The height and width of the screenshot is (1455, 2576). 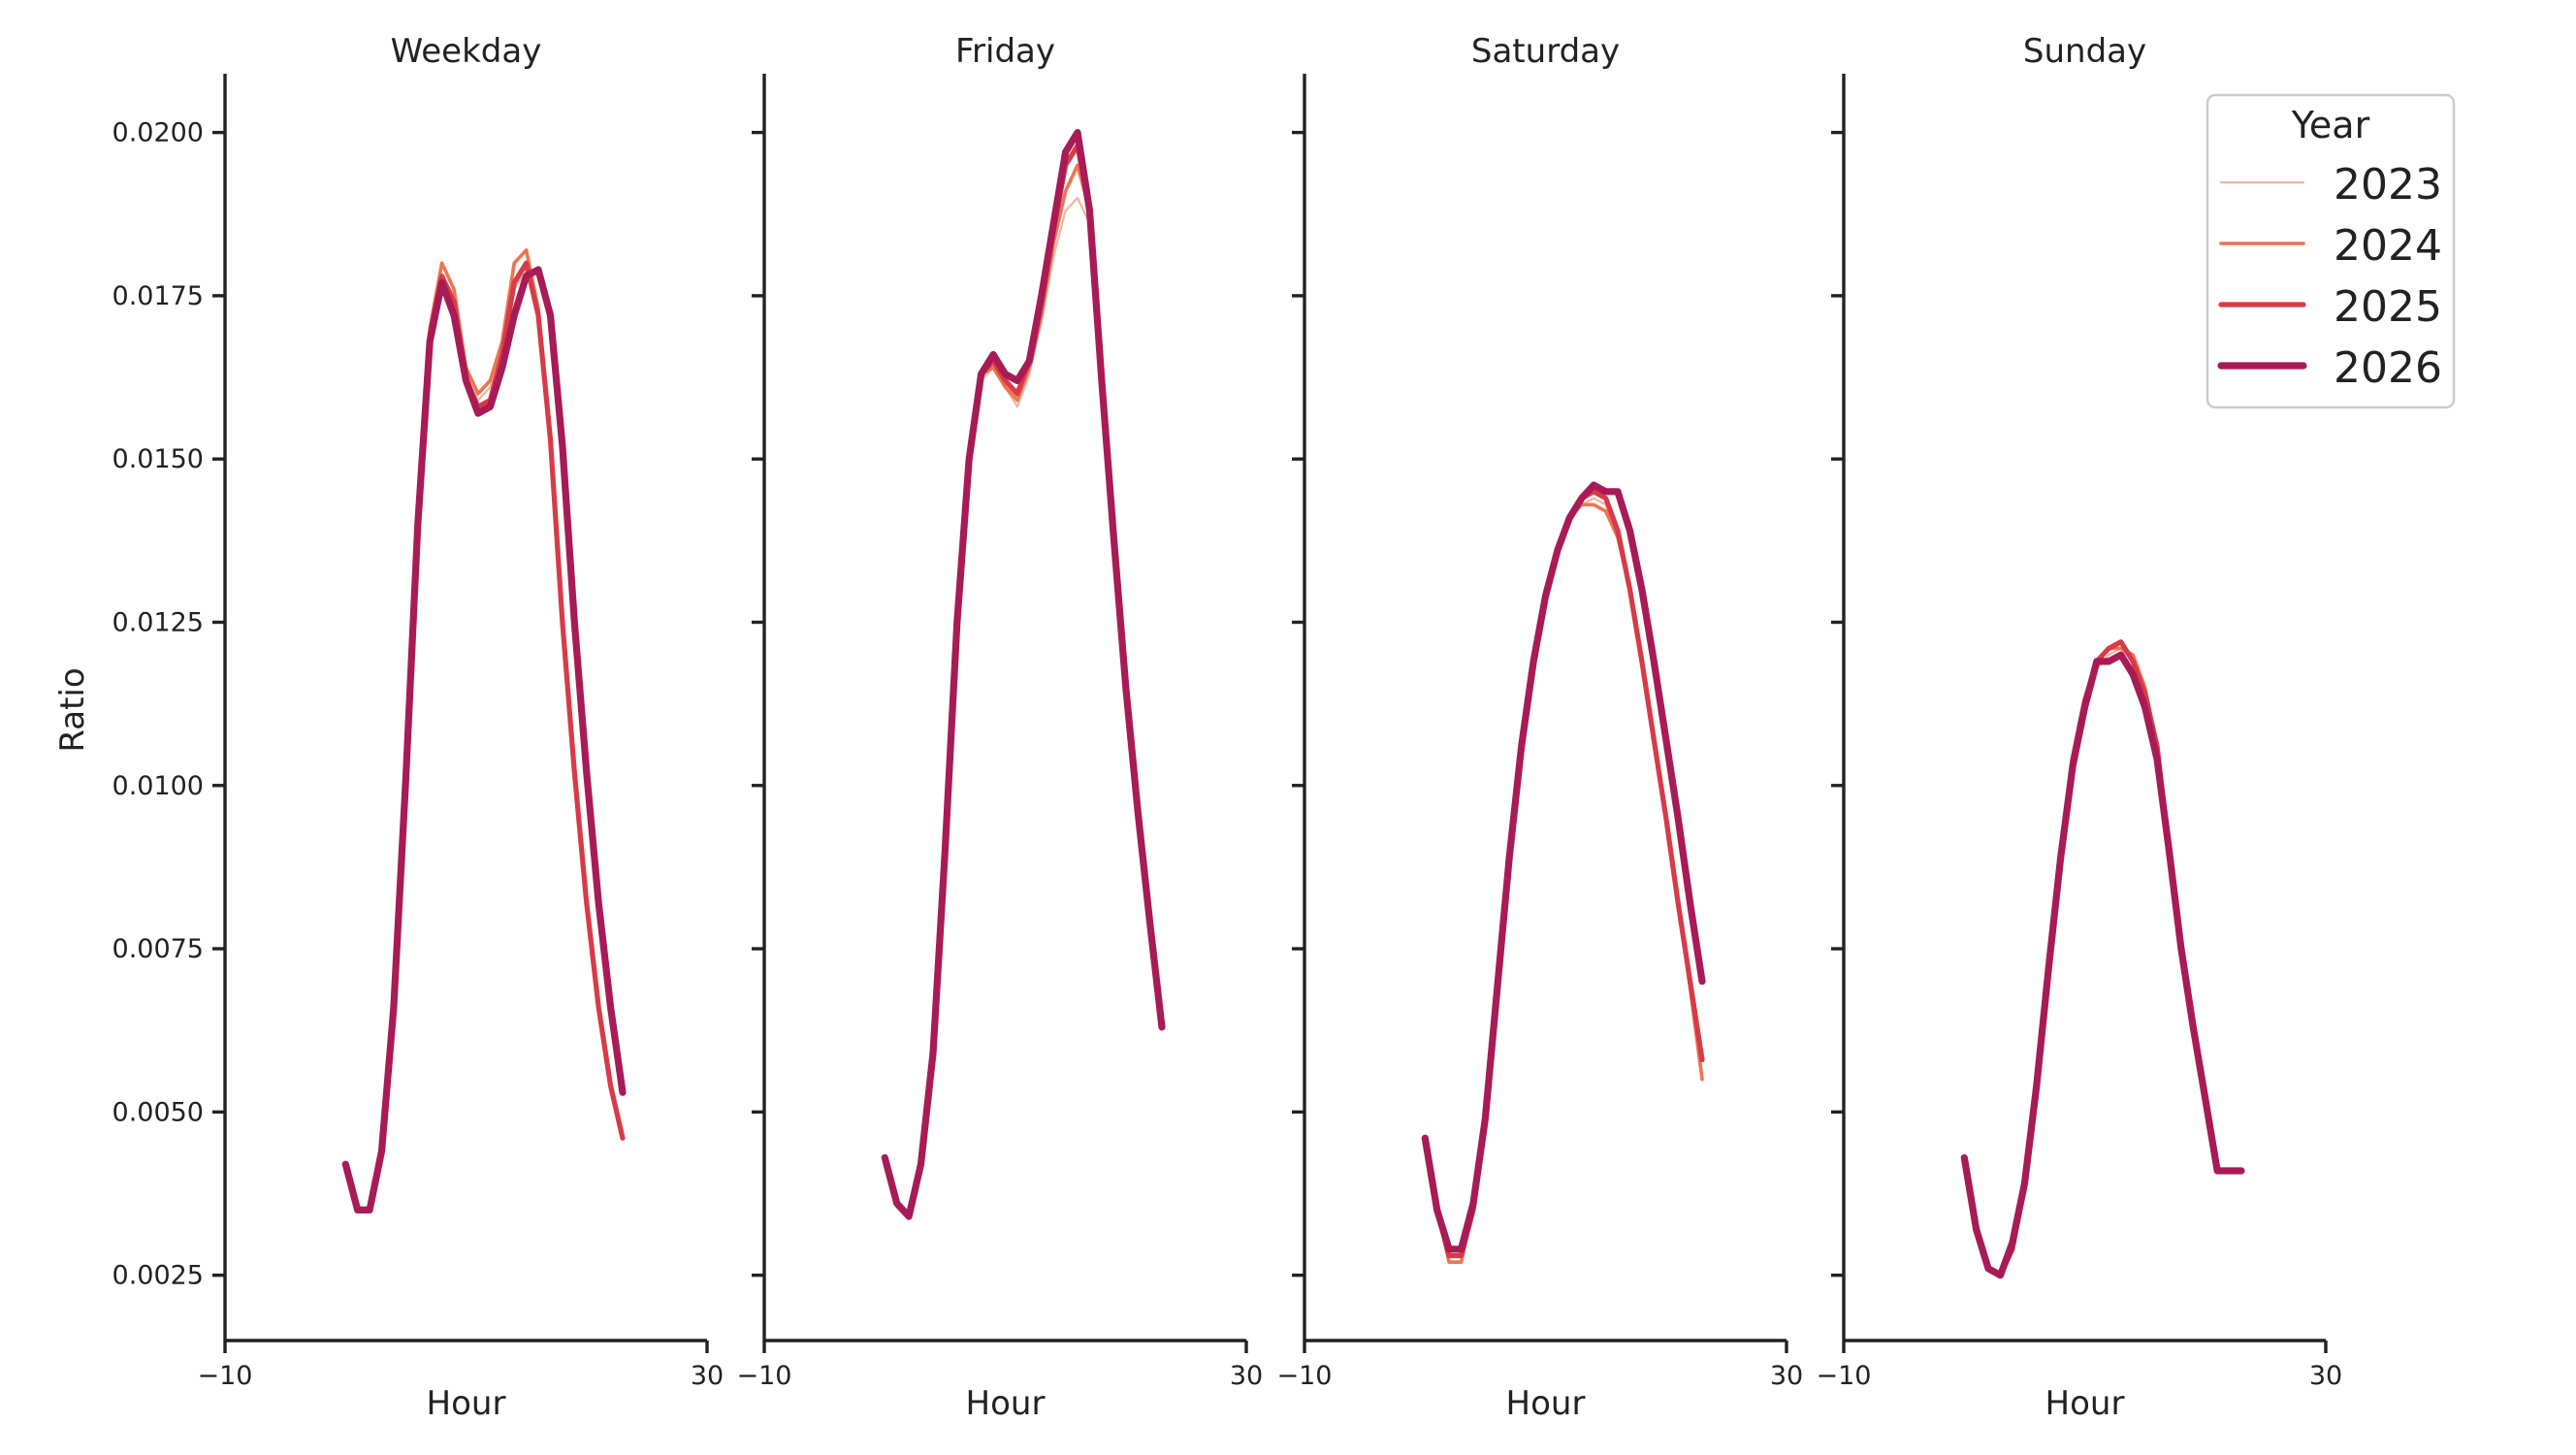 I want to click on y-axis-label: Ratio, so click(x=72, y=709).